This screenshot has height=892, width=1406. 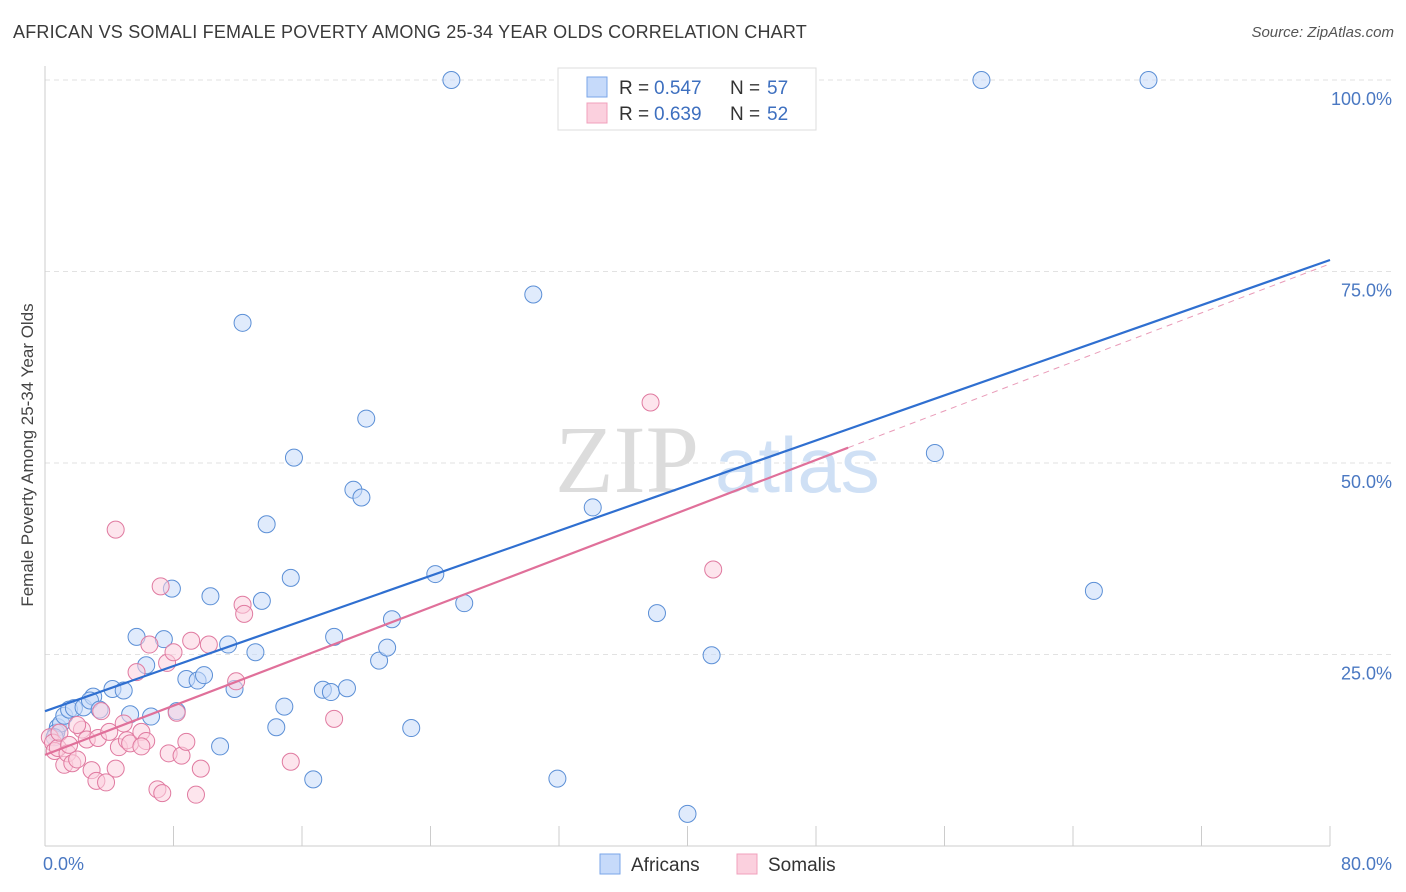 What do you see at coordinates (27, 454) in the screenshot?
I see `y-axis-label: Female Poverty Among 25-34 Year Olds` at bounding box center [27, 454].